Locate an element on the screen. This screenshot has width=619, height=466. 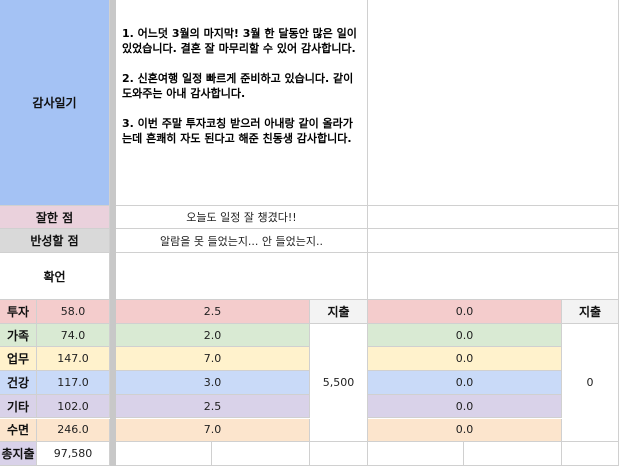
category-label: 건강 is located at coordinates (18, 383).